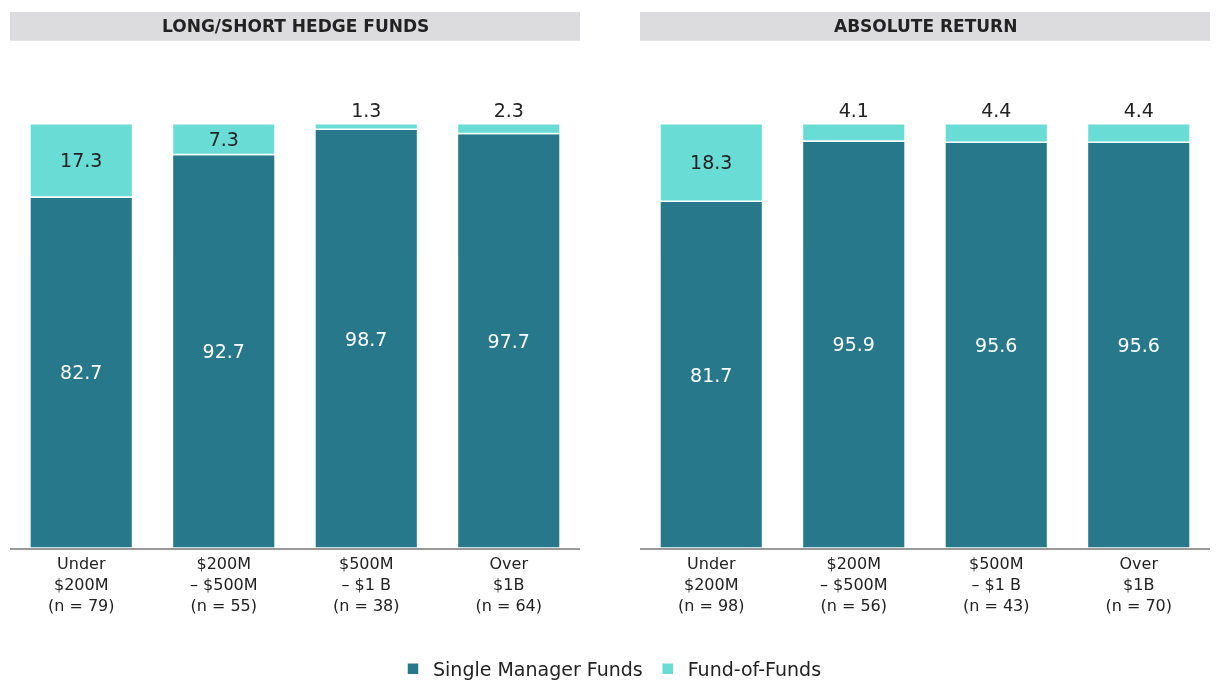 The width and height of the screenshot is (1220, 690). What do you see at coordinates (853, 344) in the screenshot?
I see `data-label: 95.9` at bounding box center [853, 344].